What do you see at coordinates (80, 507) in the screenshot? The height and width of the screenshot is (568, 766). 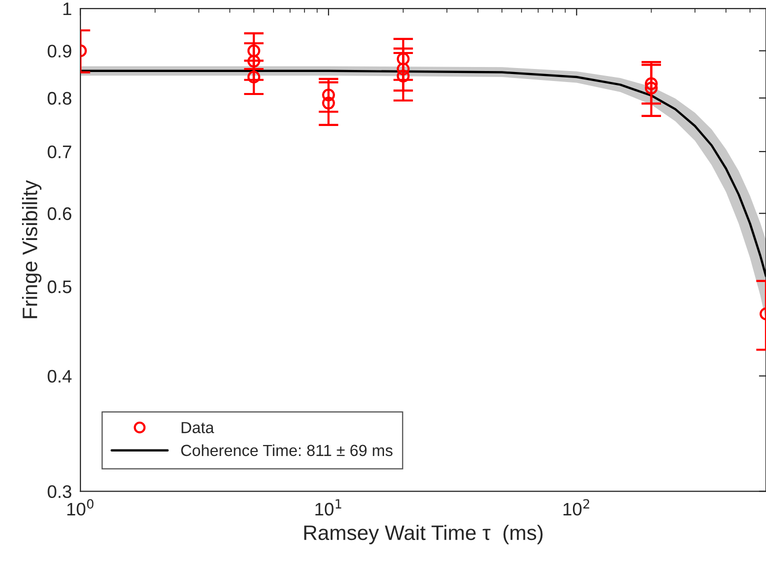 I see `x-tick-label: 10$^{0}$` at bounding box center [80, 507].